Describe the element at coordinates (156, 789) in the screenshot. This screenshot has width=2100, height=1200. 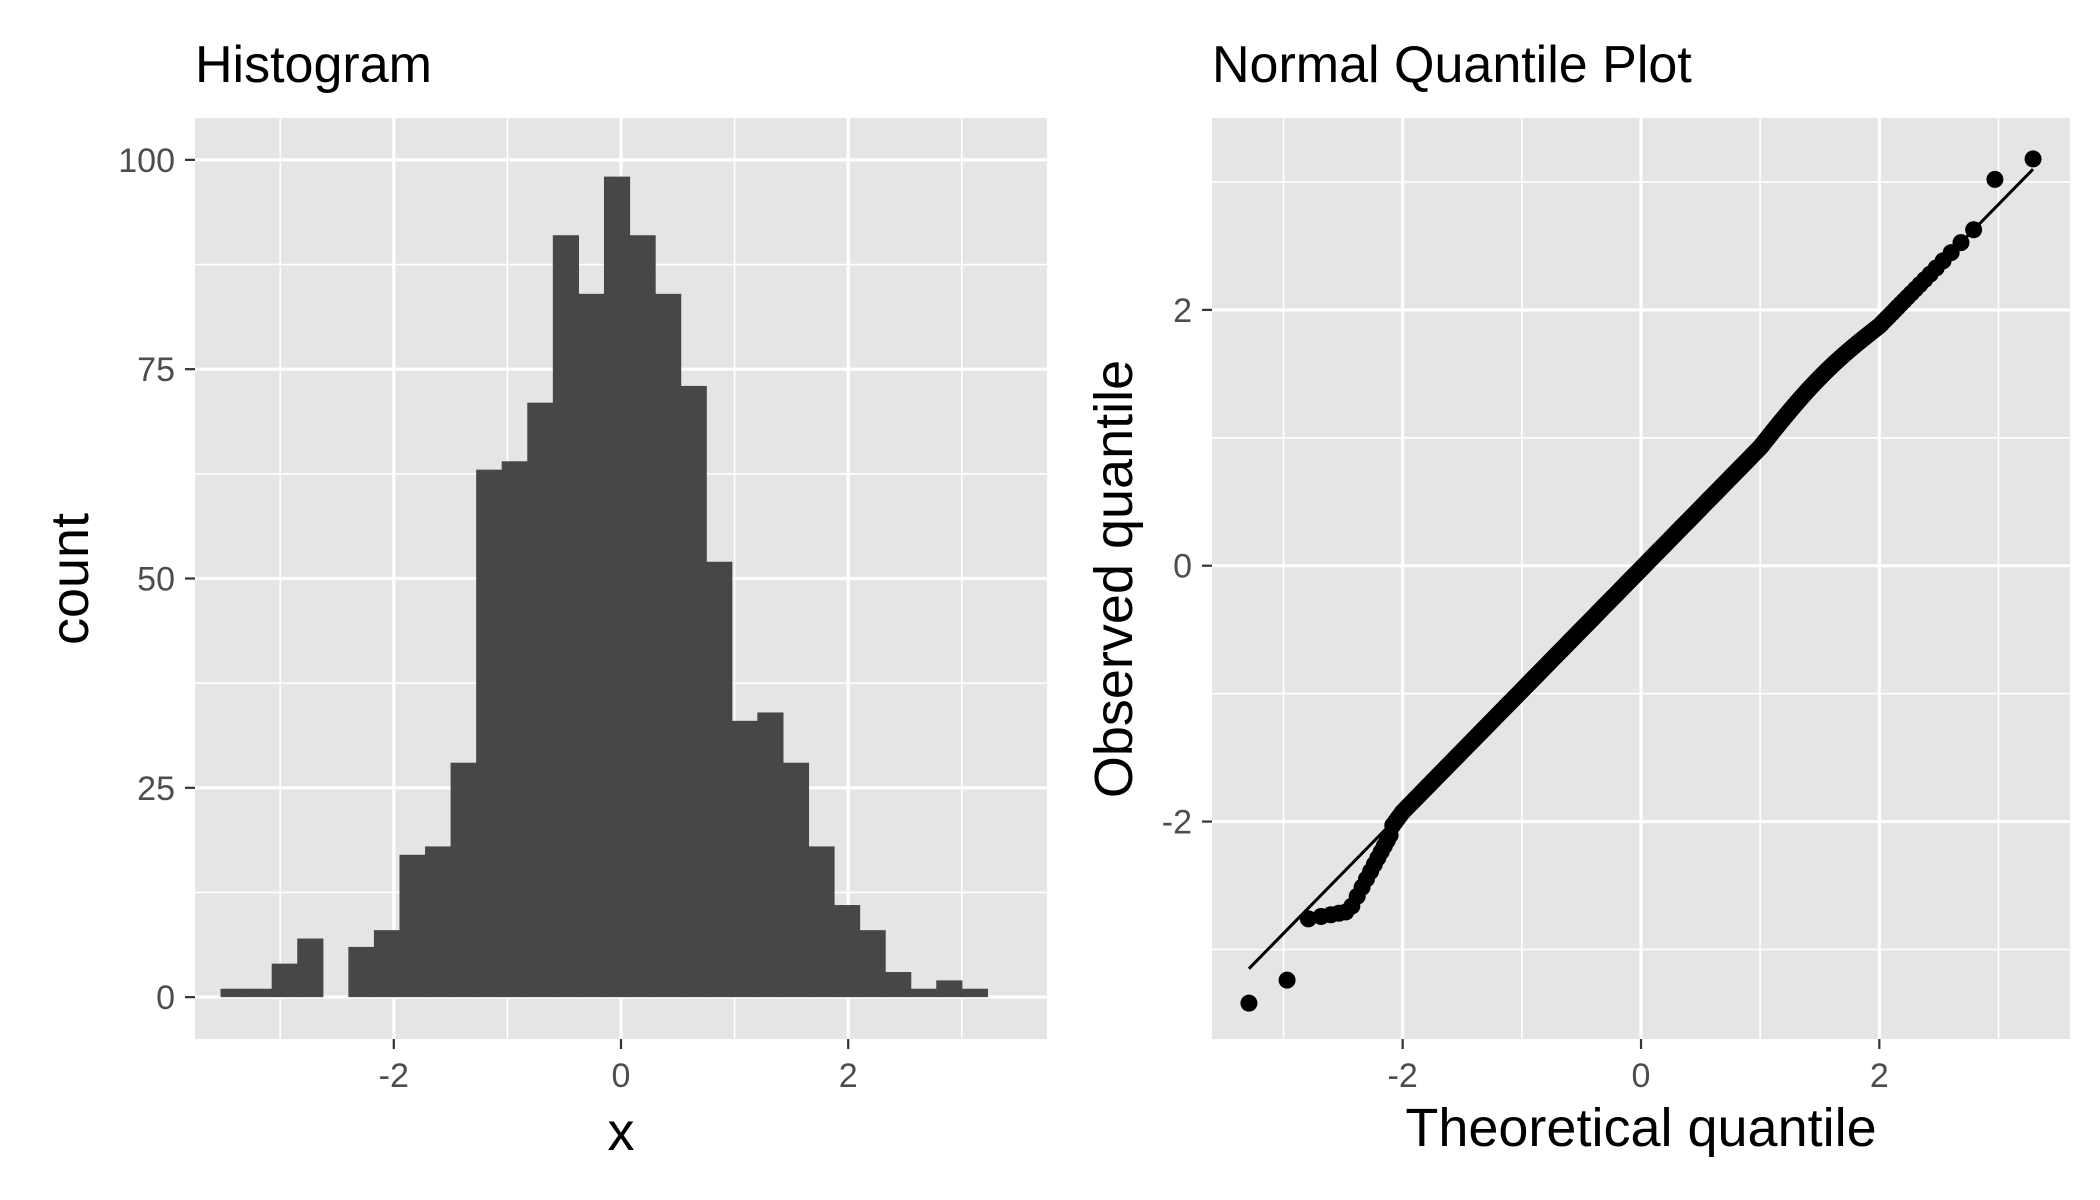
I see `histogram-y-tick-label: 25` at that location.